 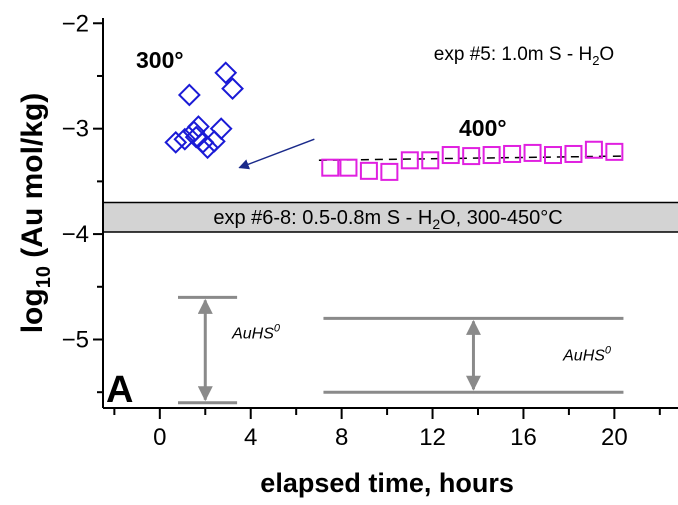 I want to click on series-label-300: 300°, so click(x=160, y=60).